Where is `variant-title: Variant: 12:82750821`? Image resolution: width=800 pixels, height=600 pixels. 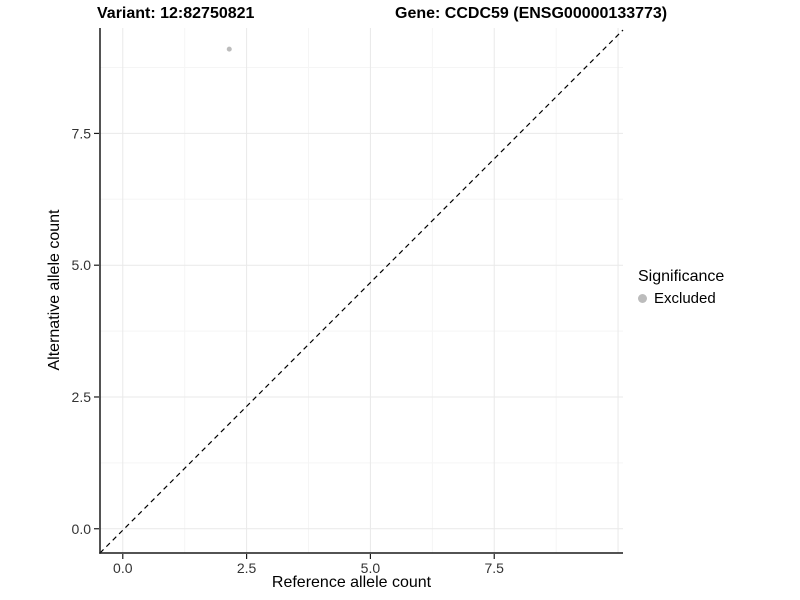
variant-title: Variant: 12:82750821 is located at coordinates (176, 13).